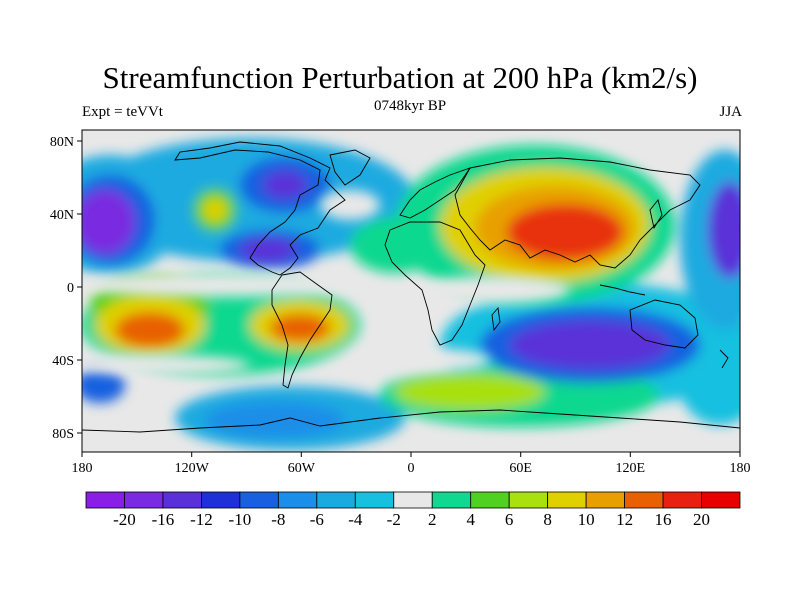 This screenshot has width=800, height=600. Describe the element at coordinates (108, 222) in the screenshot. I see `field-pac-purple` at that location.